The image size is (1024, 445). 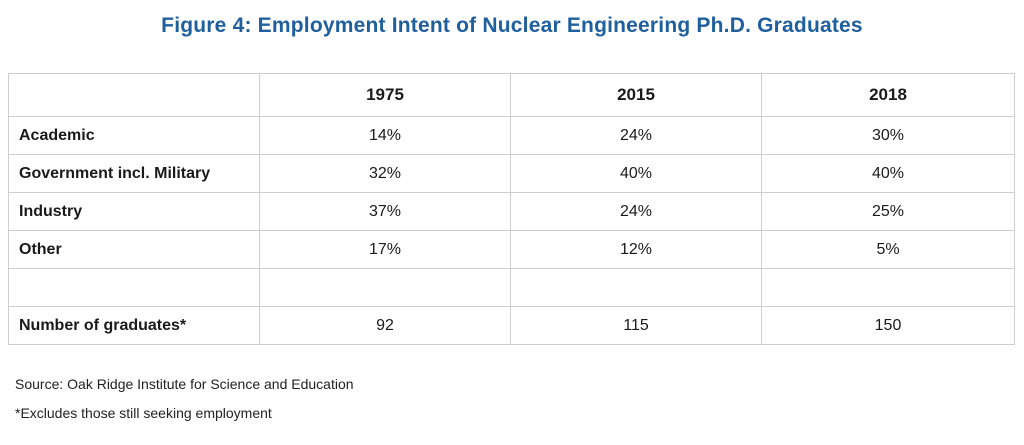 I want to click on table-row-empty, so click(x=511, y=287).